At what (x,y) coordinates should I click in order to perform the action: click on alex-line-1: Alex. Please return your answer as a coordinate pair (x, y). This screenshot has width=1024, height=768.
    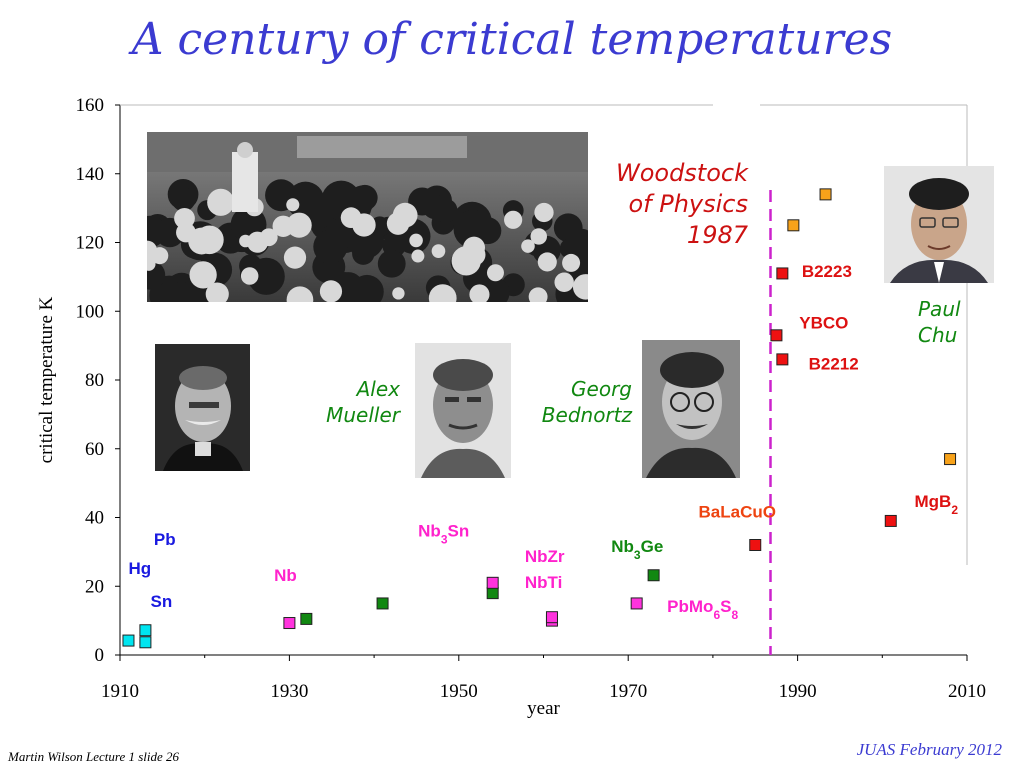
    Looking at the image, I should click on (378, 389).